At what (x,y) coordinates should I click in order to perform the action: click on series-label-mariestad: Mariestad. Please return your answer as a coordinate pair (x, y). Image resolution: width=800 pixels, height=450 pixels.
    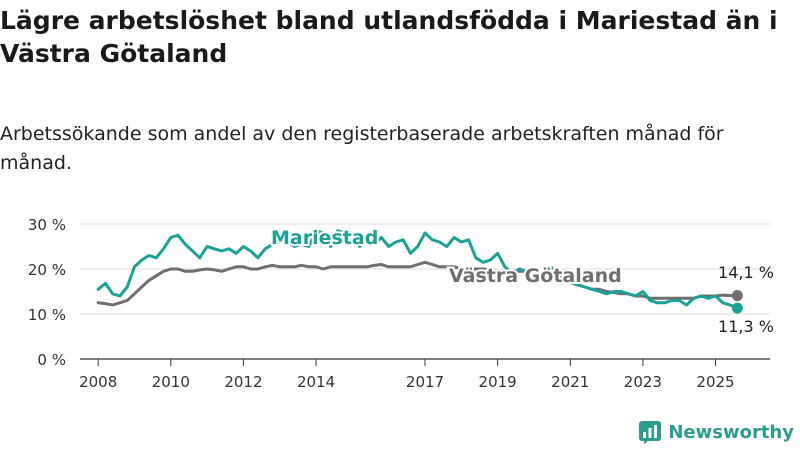
    Looking at the image, I should click on (324, 238).